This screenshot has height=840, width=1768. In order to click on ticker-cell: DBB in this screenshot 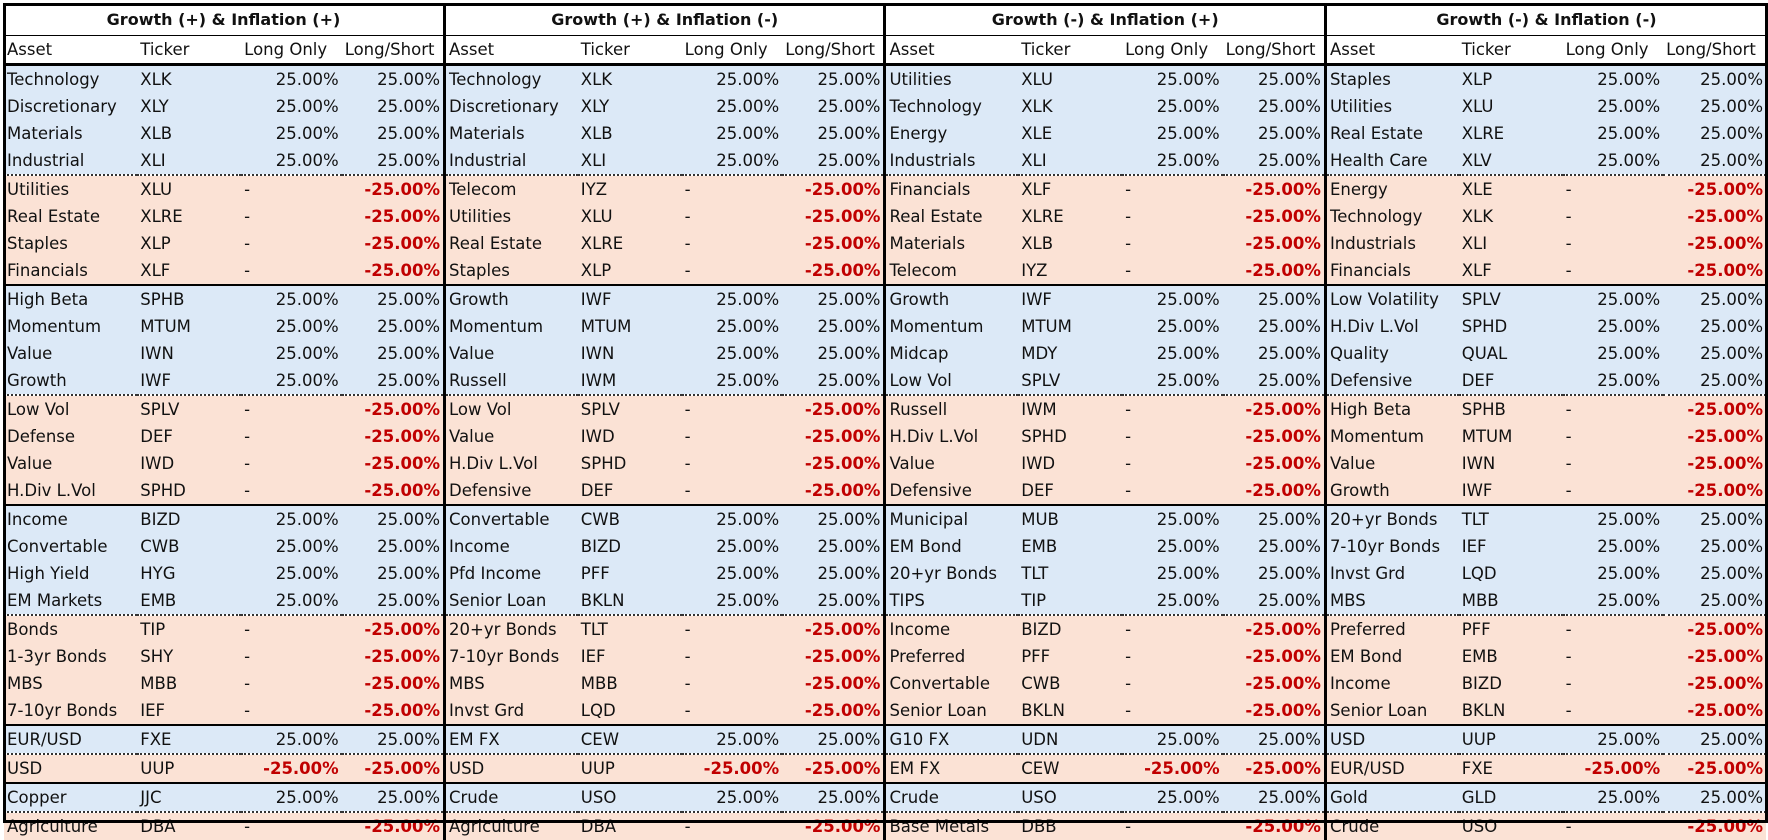, I will do `click(1070, 825)`.